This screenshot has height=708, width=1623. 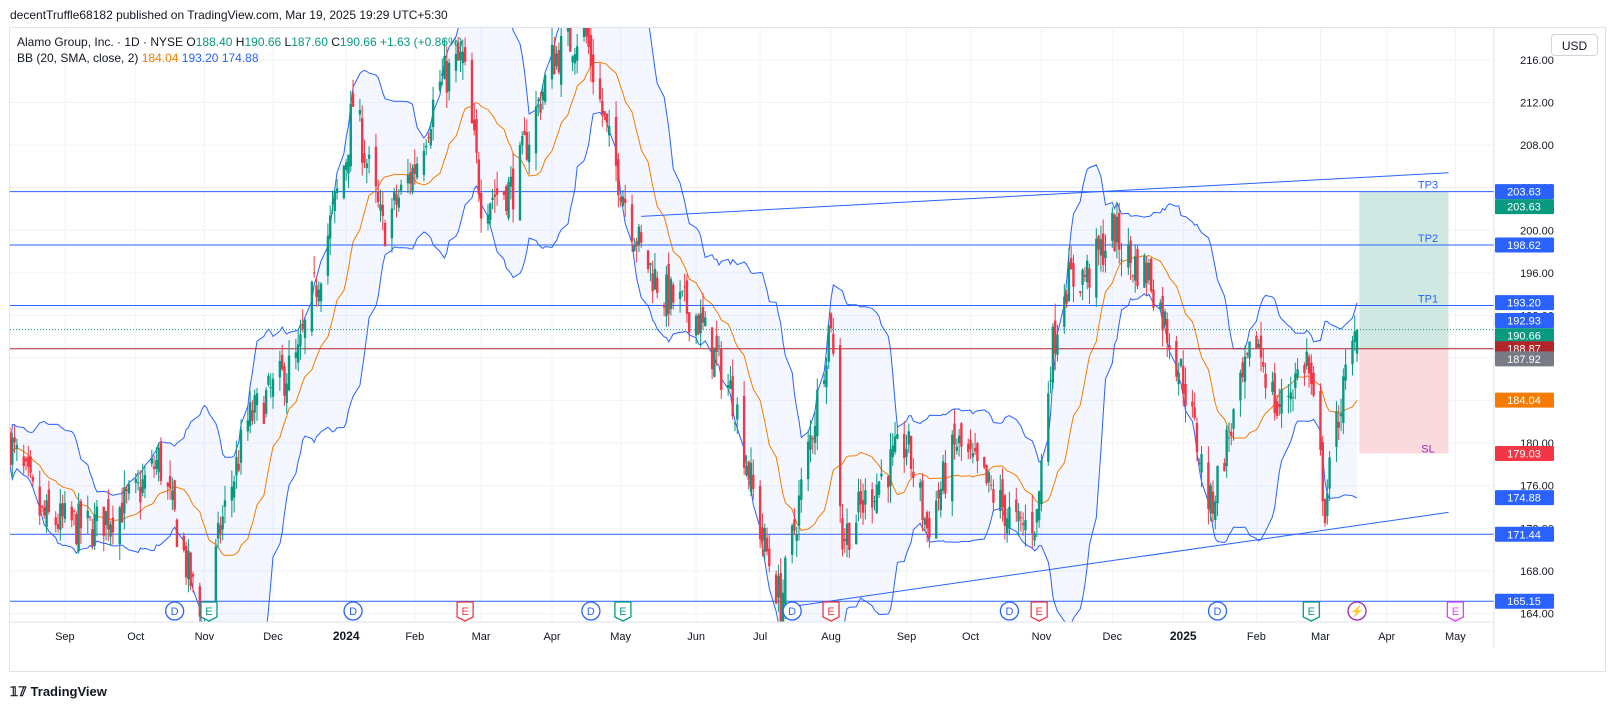 What do you see at coordinates (1524, 359) in the screenshot?
I see `price-tag: 187.92` at bounding box center [1524, 359].